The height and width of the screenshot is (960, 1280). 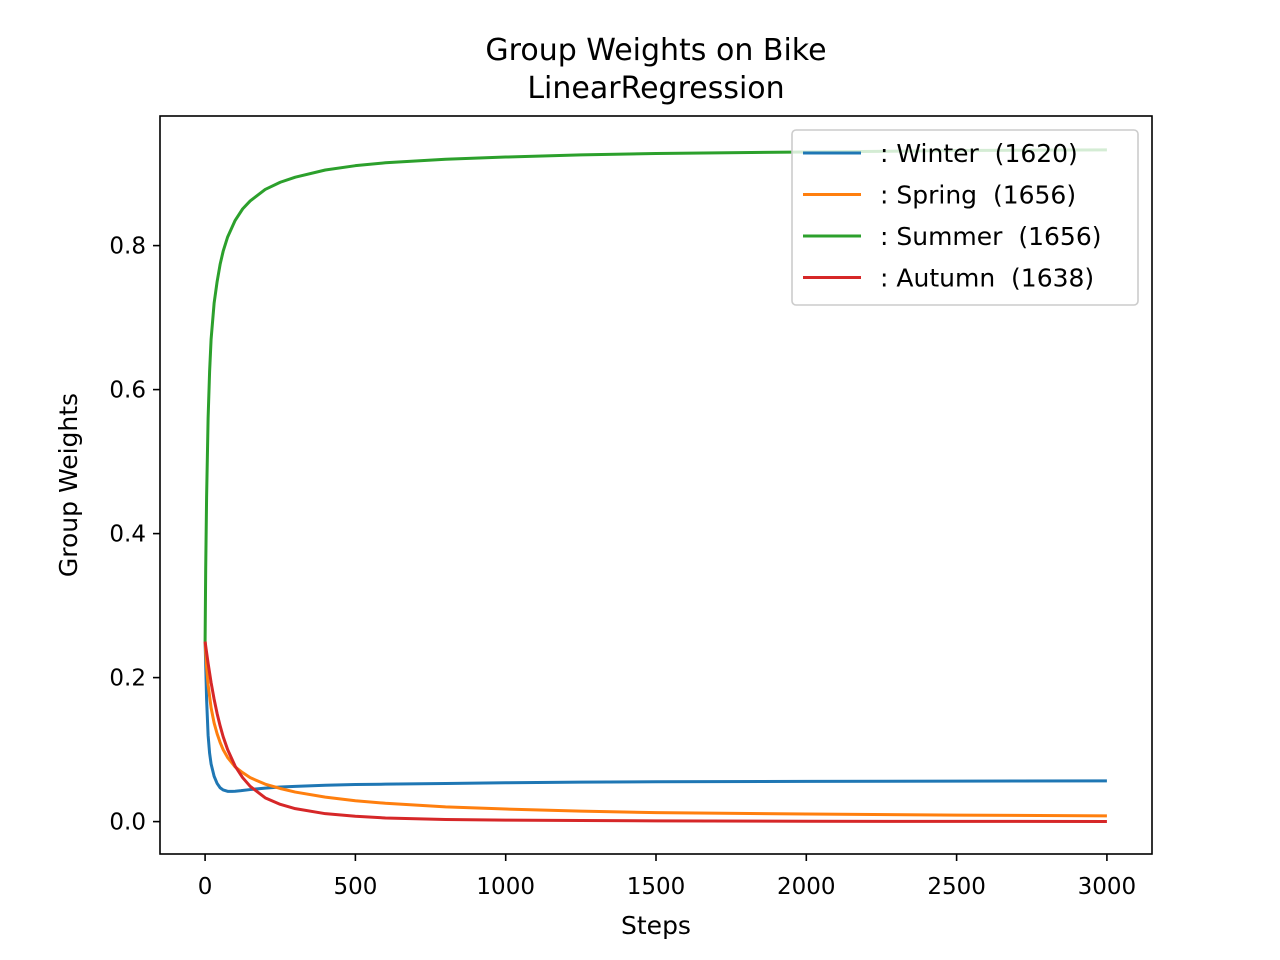 I want to click on legend-label-2: : Summer (1656), so click(x=990, y=236).